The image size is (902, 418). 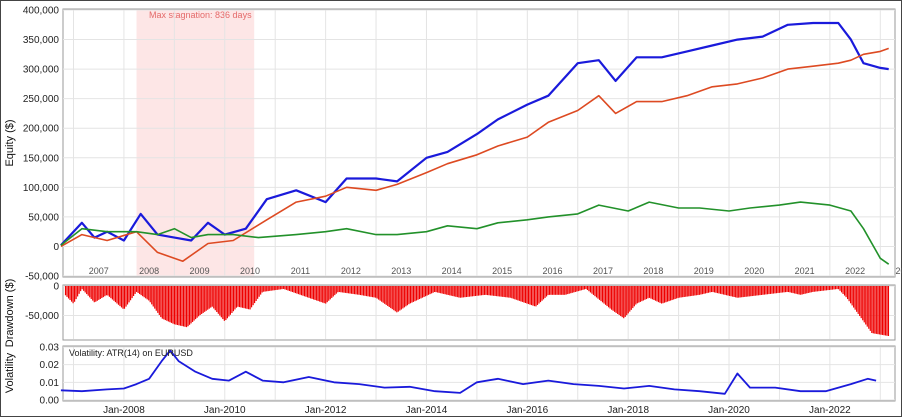 I want to click on volatility-series, so click(x=468, y=372).